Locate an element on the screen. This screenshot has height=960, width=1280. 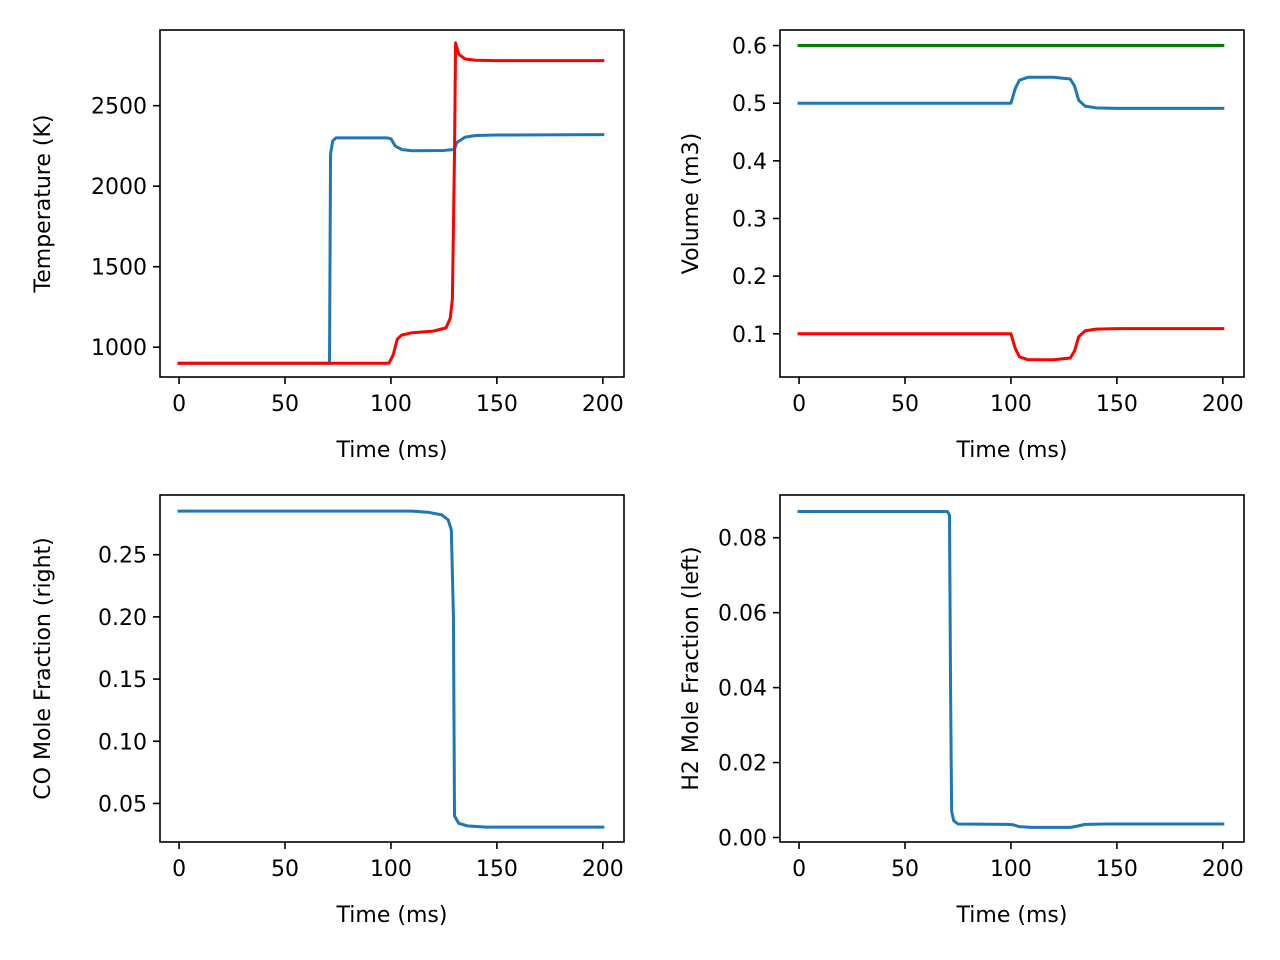
chart-h2-fraction-x-axis-label: Time (ms) is located at coordinates (1012, 915).